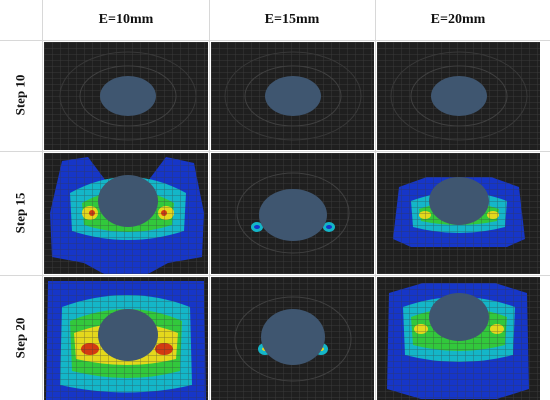  I want to click on mesh-cell-step10-e10, so click(126, 96).